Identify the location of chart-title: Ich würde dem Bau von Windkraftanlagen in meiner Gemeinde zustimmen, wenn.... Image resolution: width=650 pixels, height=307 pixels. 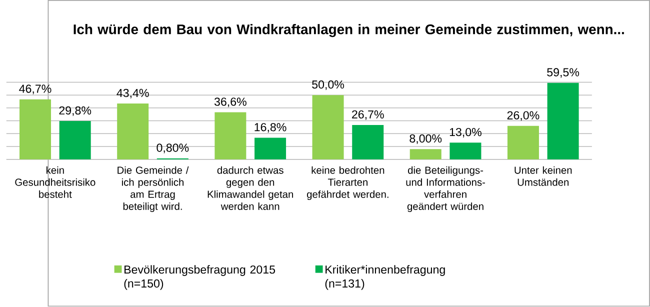
(349, 31).